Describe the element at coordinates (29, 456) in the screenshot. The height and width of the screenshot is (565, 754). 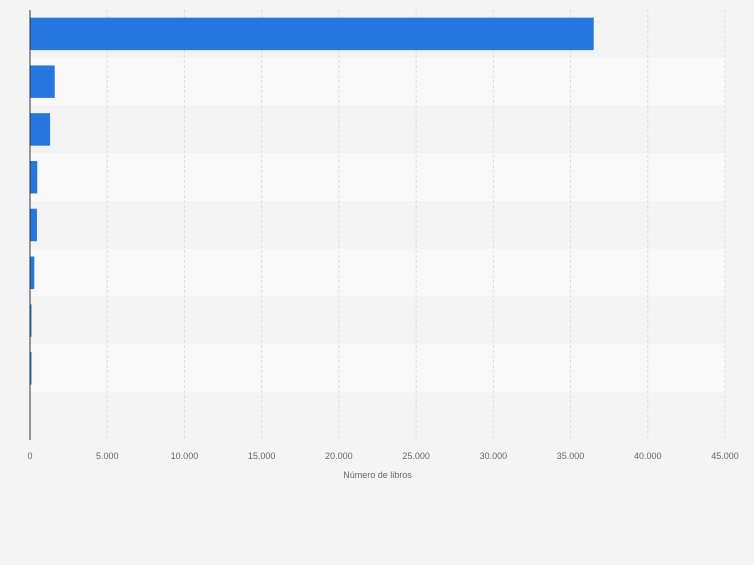
I see `x-tick-label: 0` at that location.